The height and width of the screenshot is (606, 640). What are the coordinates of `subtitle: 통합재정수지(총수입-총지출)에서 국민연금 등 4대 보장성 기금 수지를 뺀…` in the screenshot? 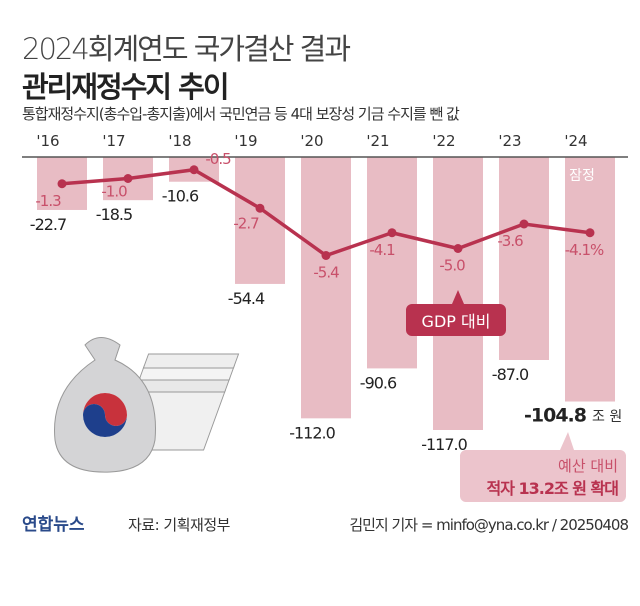 It's located at (241, 114).